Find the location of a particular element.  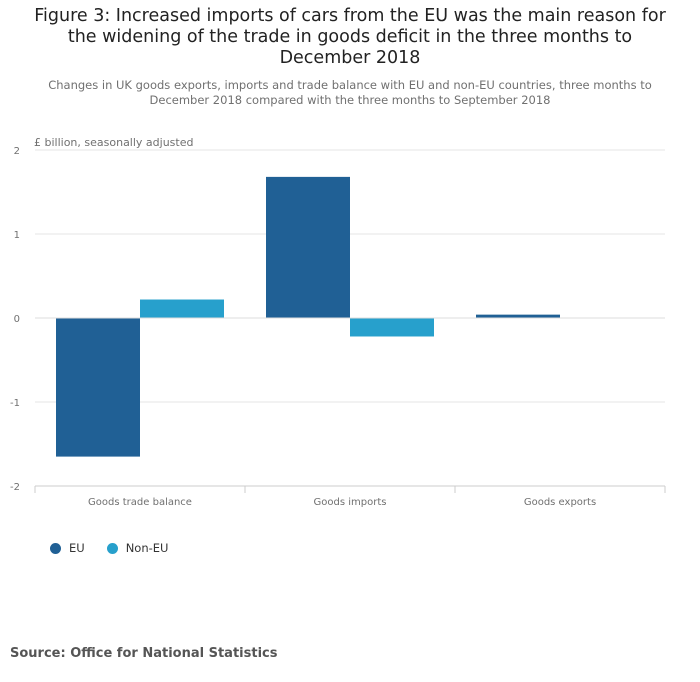

legend-marker-eu is located at coordinates (55, 548).